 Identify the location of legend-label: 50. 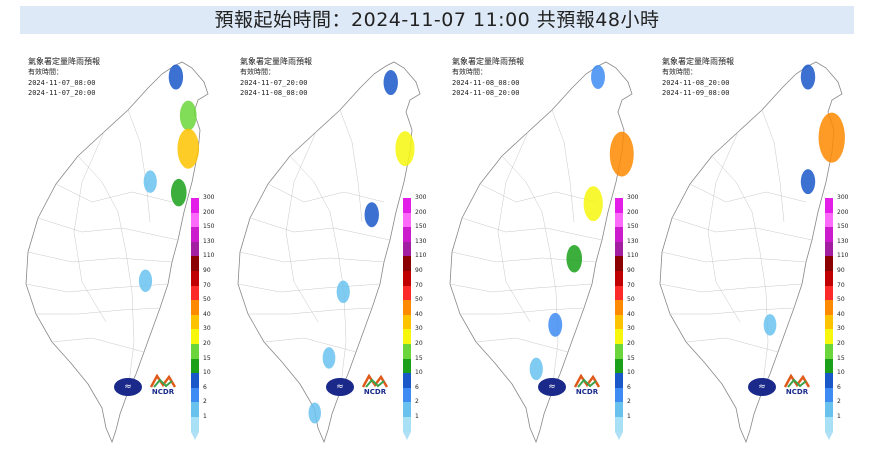
(631, 300).